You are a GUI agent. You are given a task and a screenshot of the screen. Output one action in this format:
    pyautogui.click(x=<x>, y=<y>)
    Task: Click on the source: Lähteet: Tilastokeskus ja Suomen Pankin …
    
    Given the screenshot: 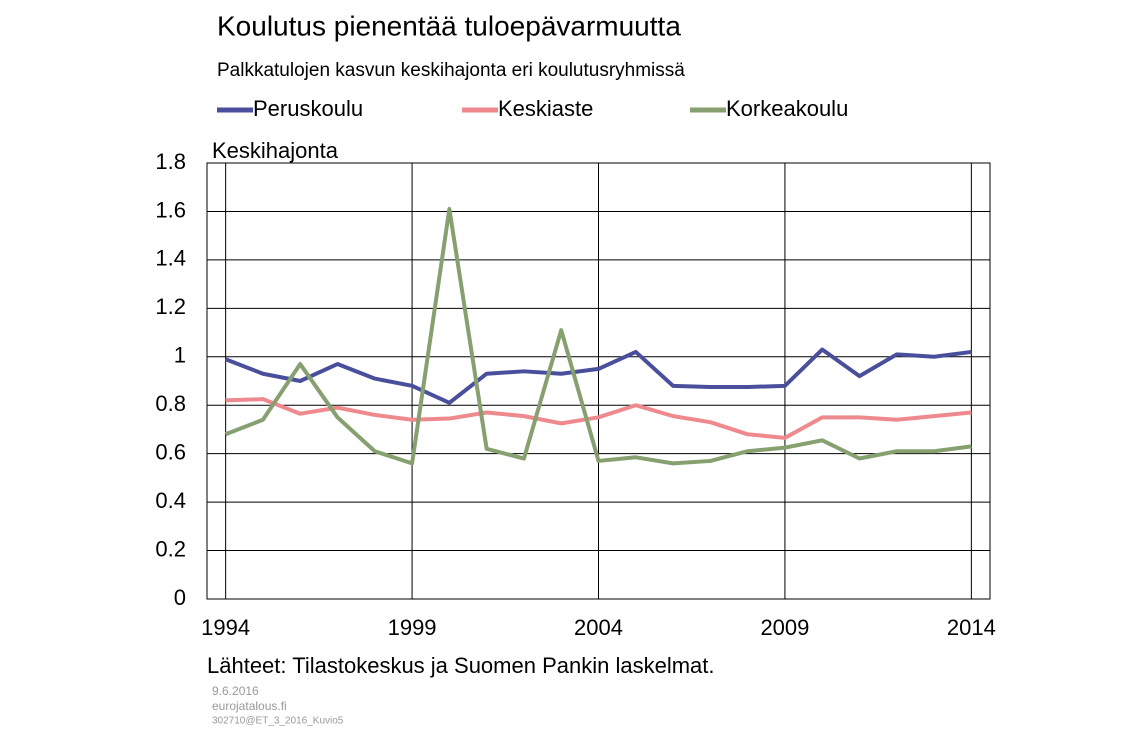 What is the action you would take?
    pyautogui.click(x=461, y=665)
    